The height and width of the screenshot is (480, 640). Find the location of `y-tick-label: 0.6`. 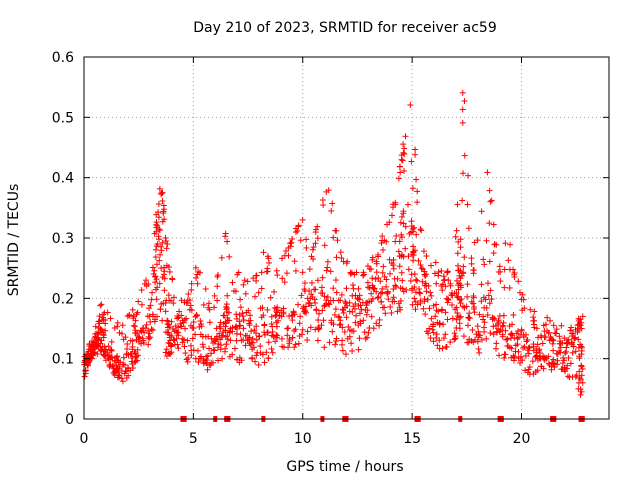

y-tick-label: 0.6 is located at coordinates (63, 58).